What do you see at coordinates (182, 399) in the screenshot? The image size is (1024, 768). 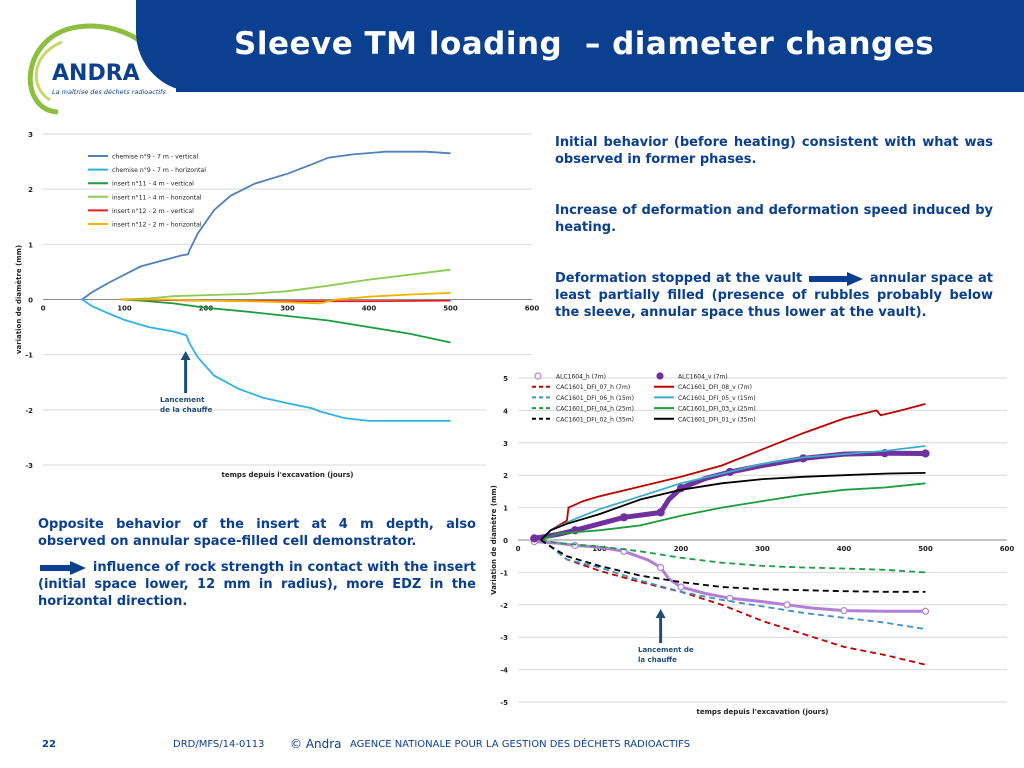 I see `heating-annotation-line1: Lancement` at bounding box center [182, 399].